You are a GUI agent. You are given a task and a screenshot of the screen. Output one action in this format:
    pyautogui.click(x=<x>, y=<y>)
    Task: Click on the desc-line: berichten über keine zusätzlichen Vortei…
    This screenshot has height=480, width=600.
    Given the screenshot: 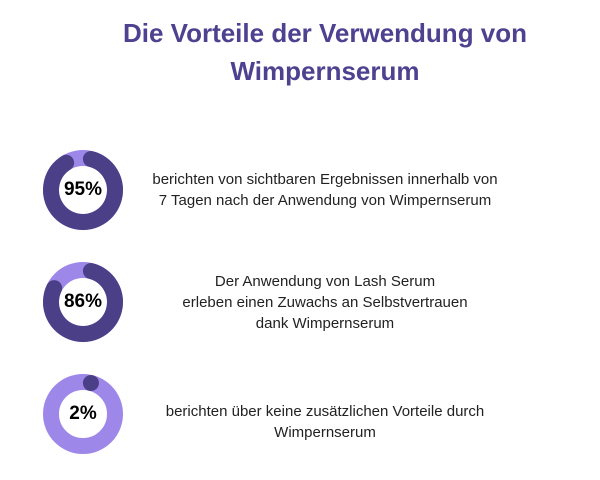 What is the action you would take?
    pyautogui.click(x=325, y=411)
    